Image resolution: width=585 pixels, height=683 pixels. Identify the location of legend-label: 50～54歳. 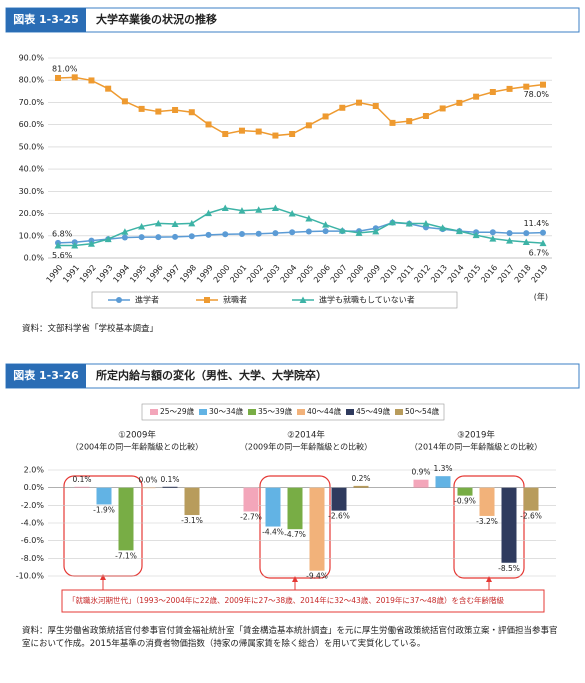
(422, 411).